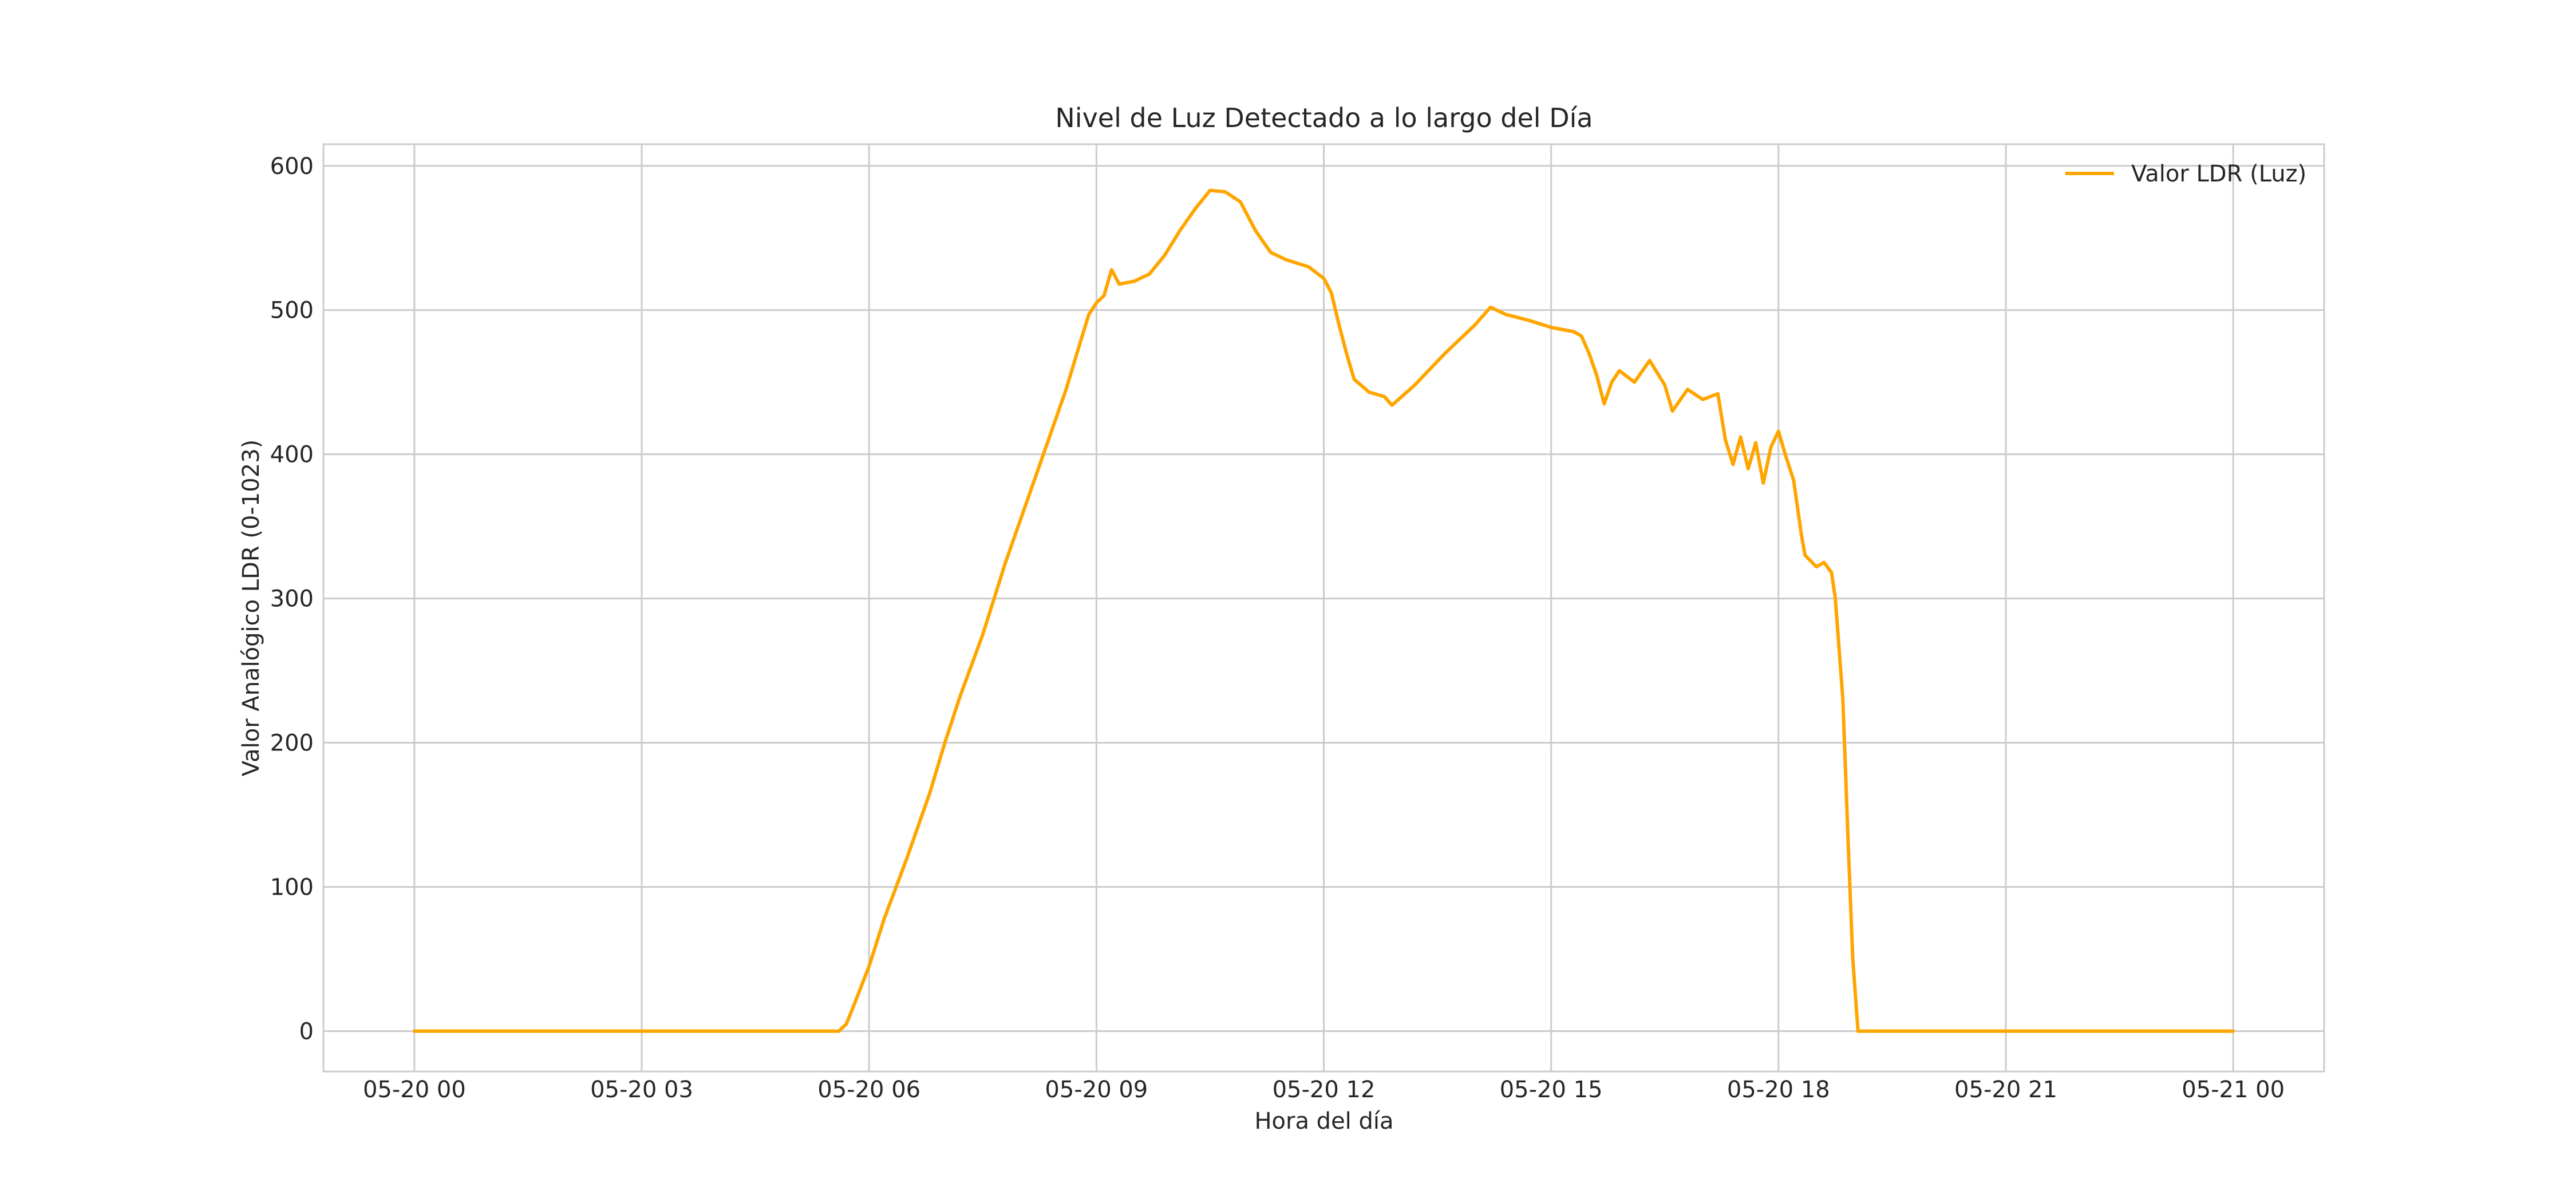 The height and width of the screenshot is (1202, 2576). What do you see at coordinates (414, 1090) in the screenshot?
I see `x-tick-label: 05-20 00` at bounding box center [414, 1090].